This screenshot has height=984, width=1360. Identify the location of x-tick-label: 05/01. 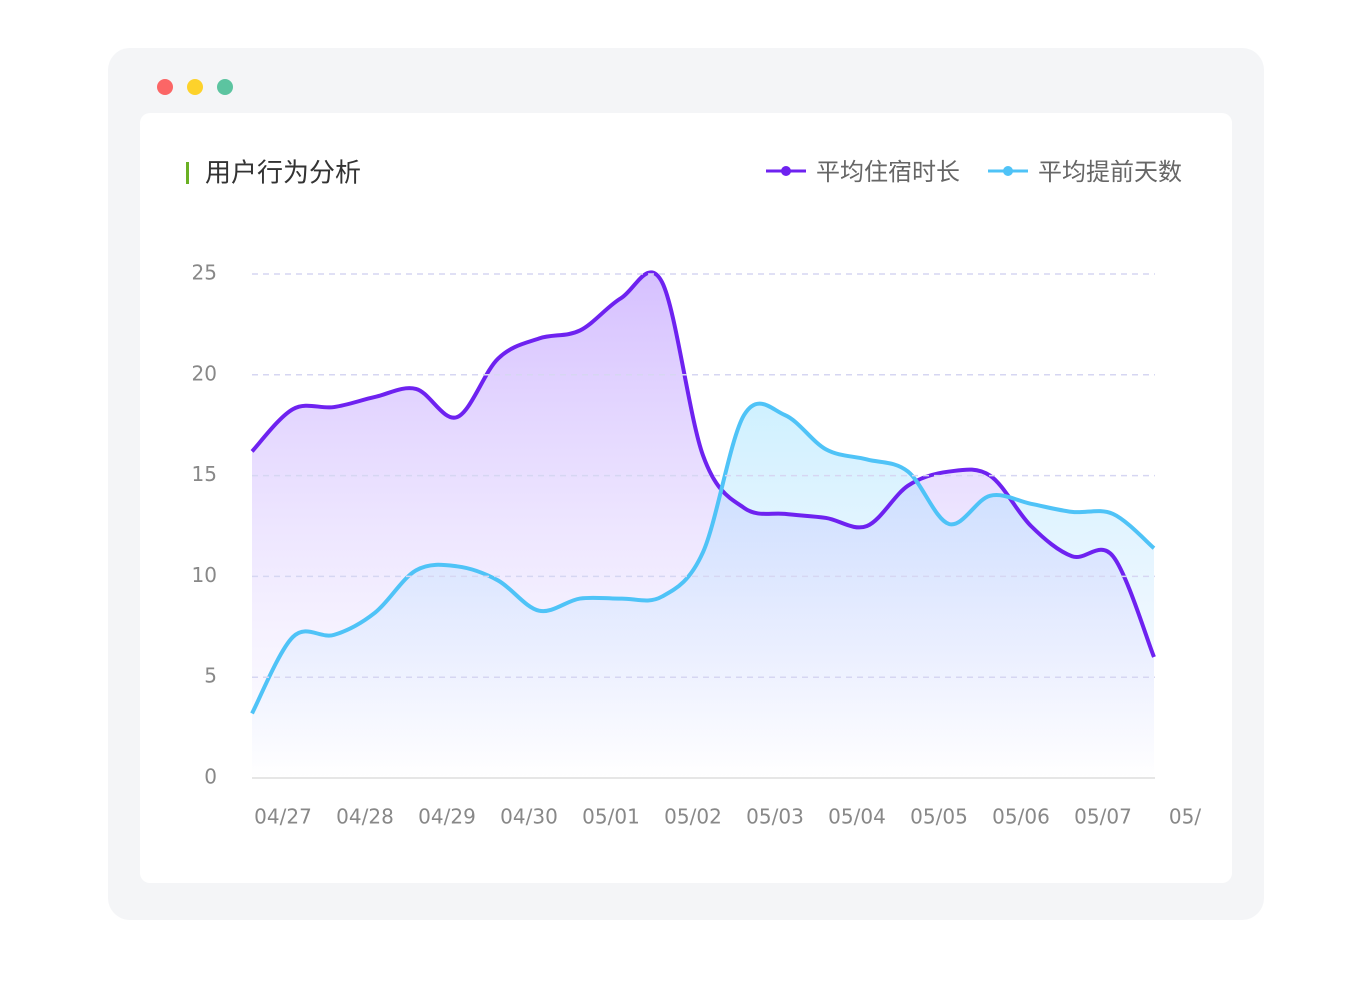
(611, 817).